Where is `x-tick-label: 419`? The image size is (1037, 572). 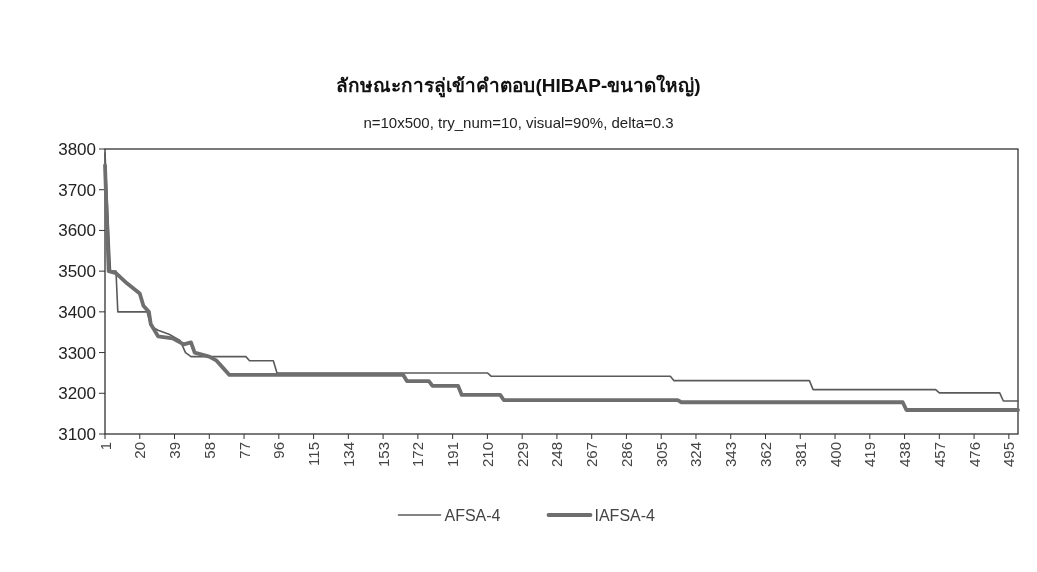 x-tick-label: 419 is located at coordinates (870, 455).